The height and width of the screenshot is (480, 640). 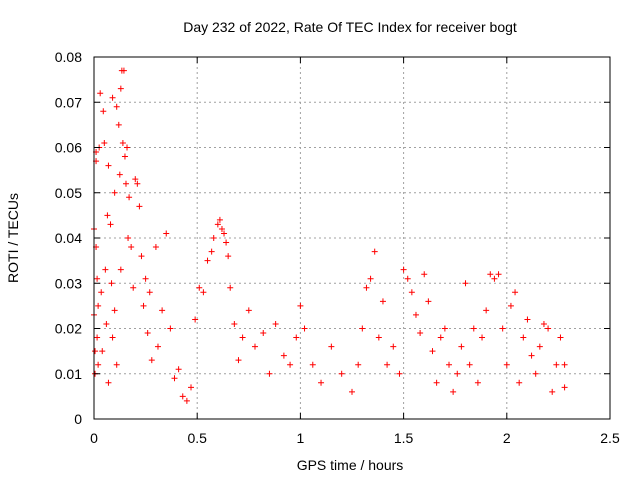 I want to click on y-tick-label: 0.07, so click(x=68, y=102).